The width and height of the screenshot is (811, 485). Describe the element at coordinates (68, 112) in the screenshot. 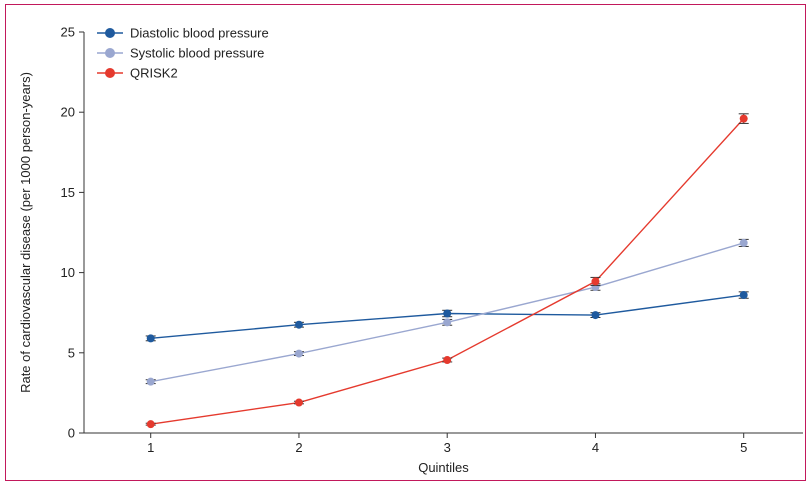

I see `y-tick-label-20: 20` at that location.